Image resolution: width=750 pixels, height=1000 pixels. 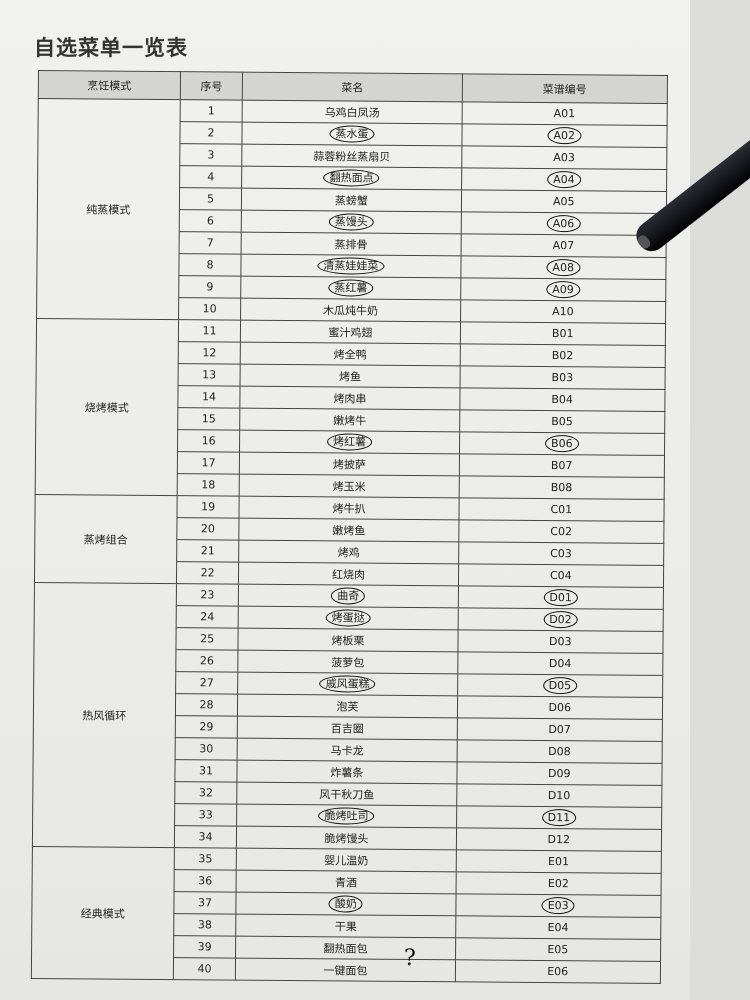 What do you see at coordinates (207, 617) in the screenshot?
I see `number-cell: 24` at bounding box center [207, 617].